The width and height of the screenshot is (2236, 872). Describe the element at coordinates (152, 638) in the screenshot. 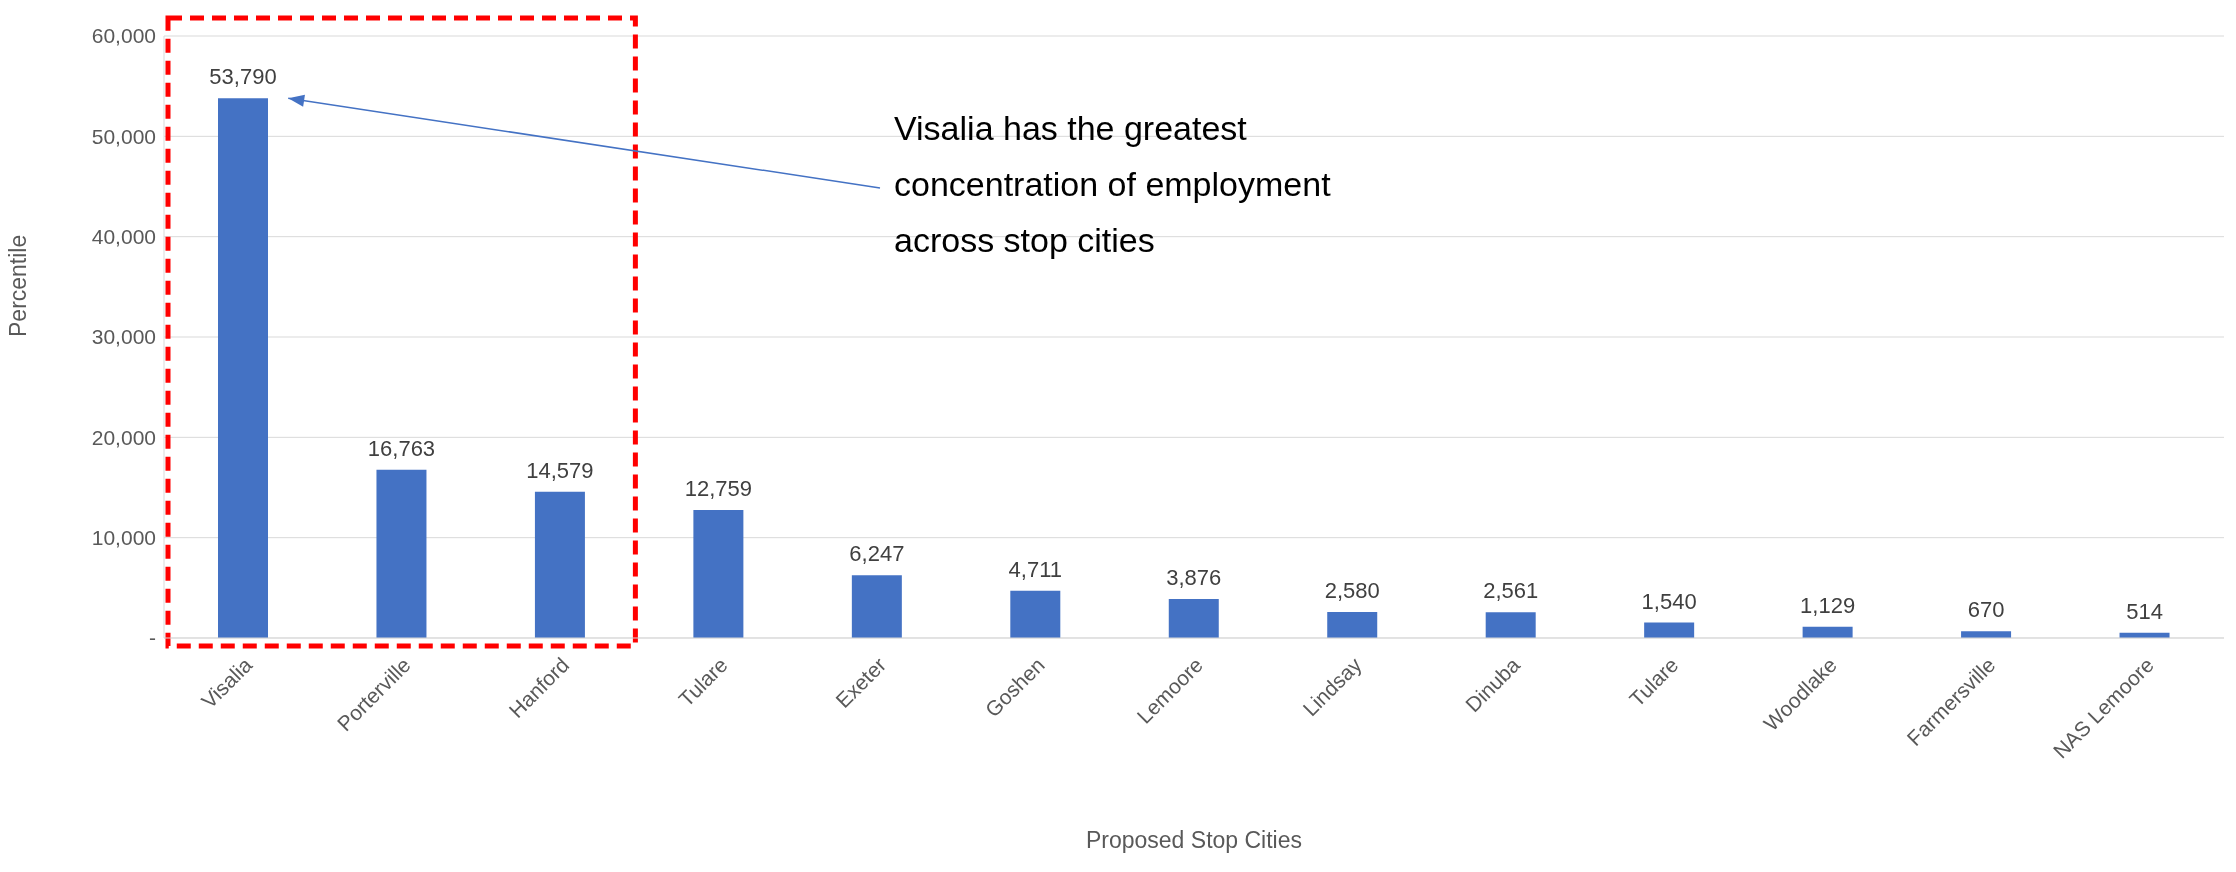

I see `y-tick-label: -` at that location.